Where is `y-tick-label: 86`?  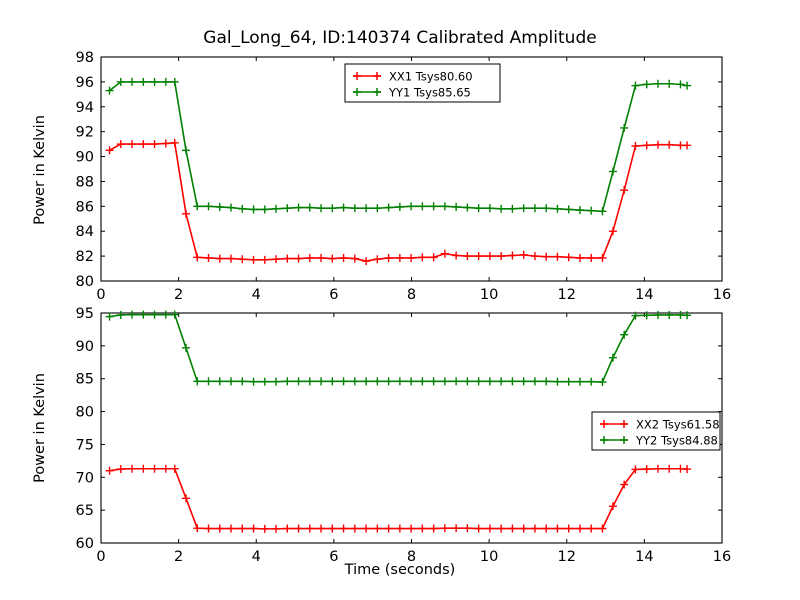 y-tick-label: 86 is located at coordinates (85, 207).